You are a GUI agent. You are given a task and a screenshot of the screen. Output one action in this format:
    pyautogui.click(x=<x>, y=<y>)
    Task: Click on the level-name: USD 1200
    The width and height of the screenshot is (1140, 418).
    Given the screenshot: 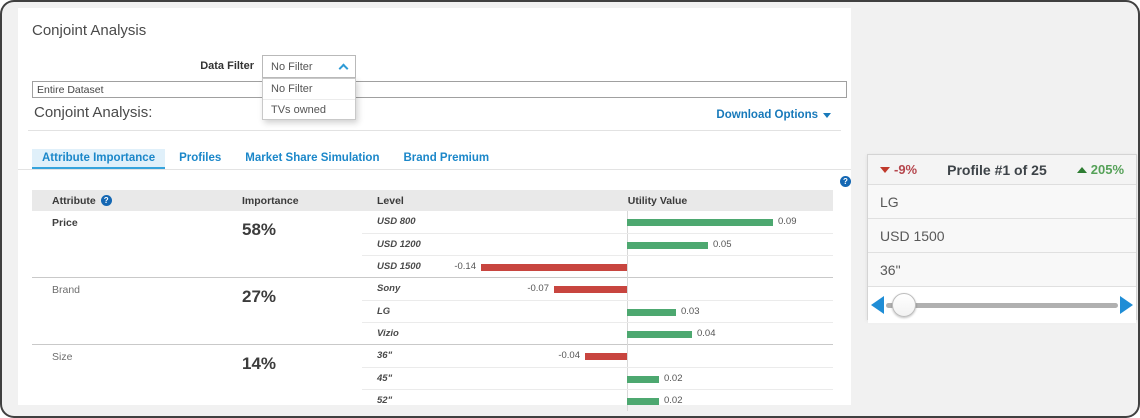 What is the action you would take?
    pyautogui.click(x=399, y=244)
    